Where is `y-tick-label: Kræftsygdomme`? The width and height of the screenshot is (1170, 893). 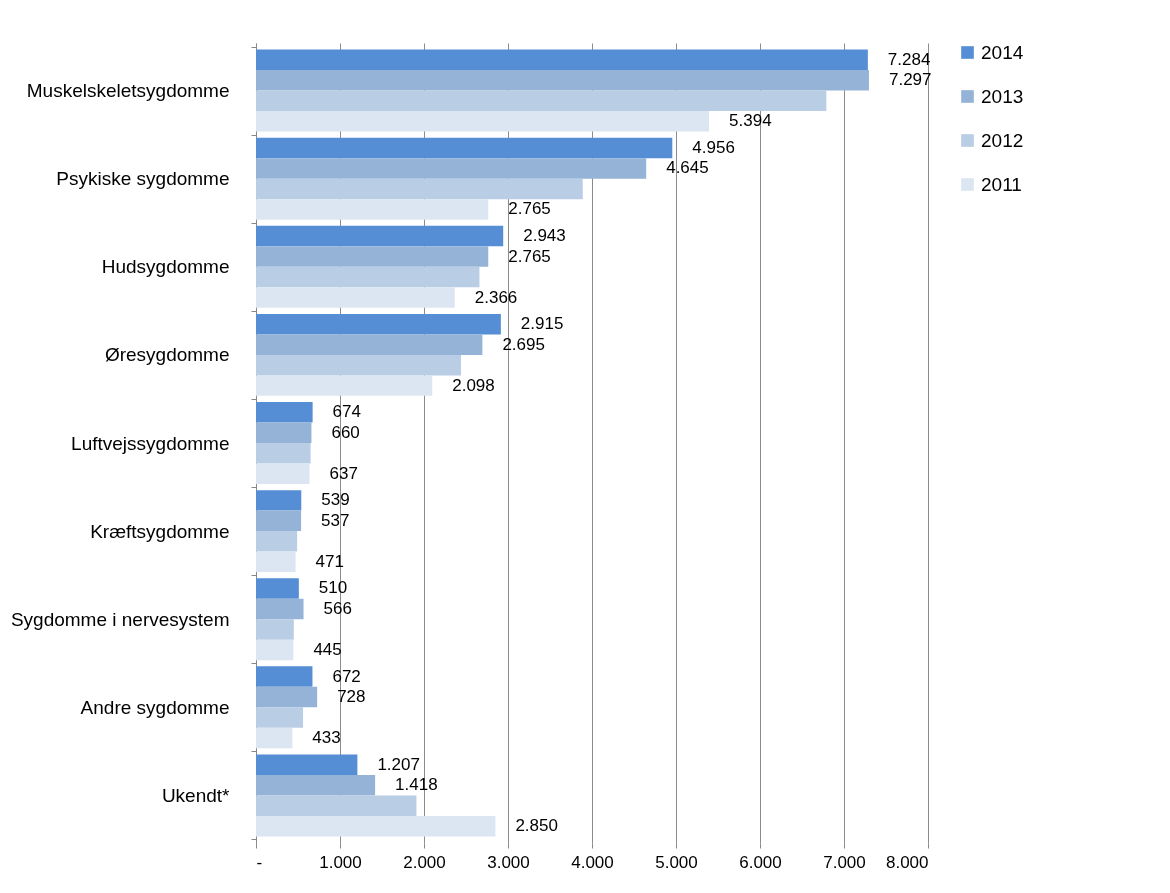
y-tick-label: Kræftsygdomme is located at coordinates (160, 531).